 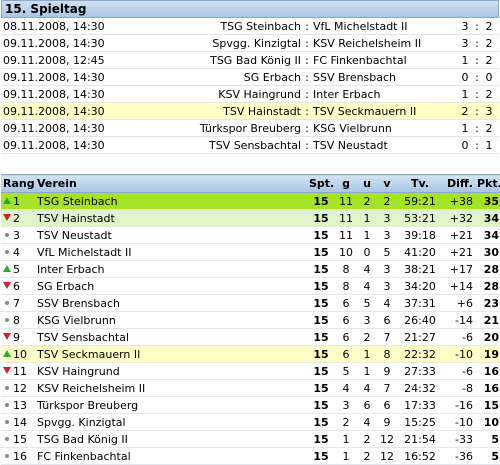 I want to click on match-home-team: KSV Haingrund, so click(x=229, y=94).